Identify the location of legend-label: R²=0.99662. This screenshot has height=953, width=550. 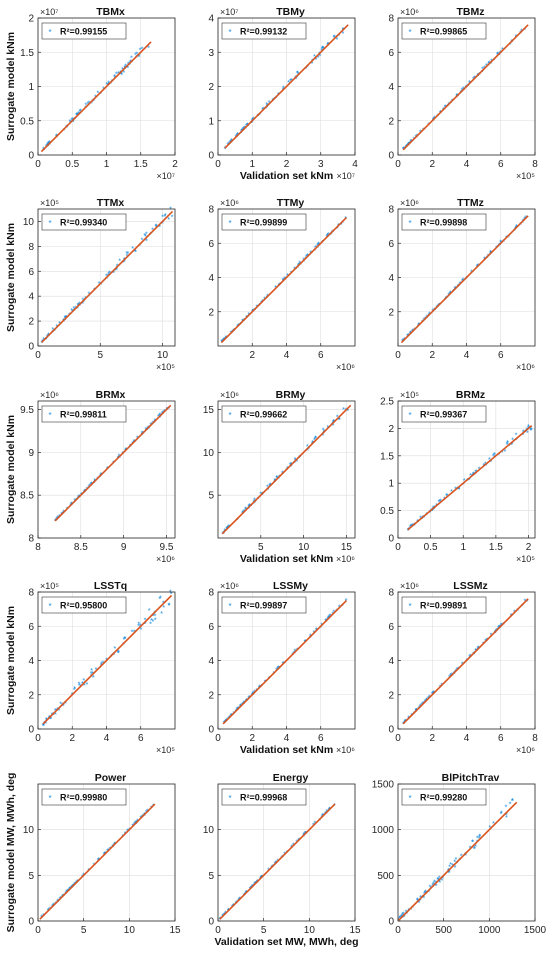
(263, 415).